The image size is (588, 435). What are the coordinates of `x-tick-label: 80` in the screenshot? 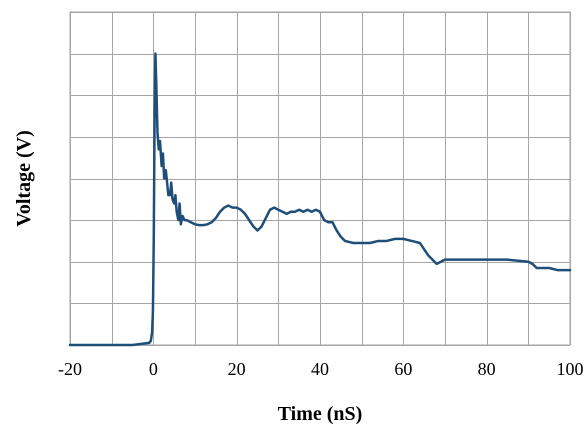 It's located at (487, 369).